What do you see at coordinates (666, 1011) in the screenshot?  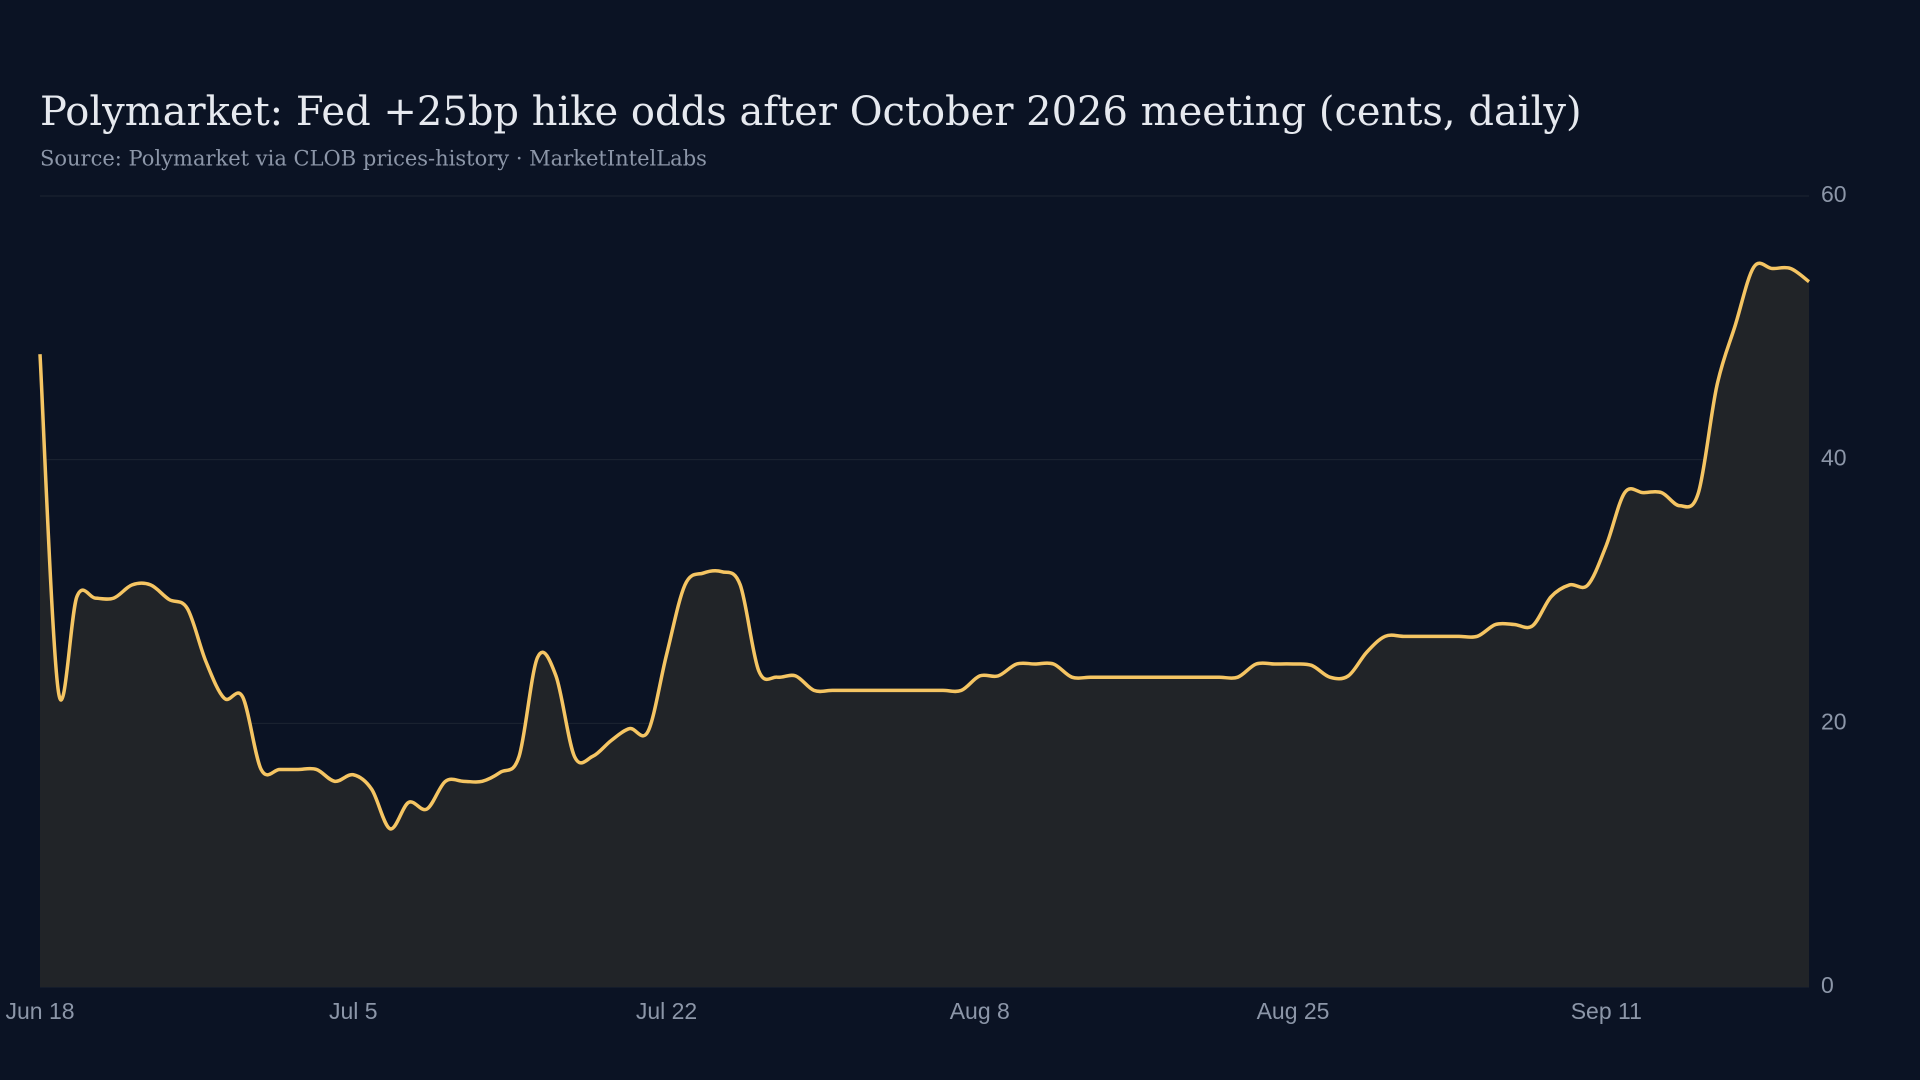 I see `x-tick-label: Jul 22` at bounding box center [666, 1011].